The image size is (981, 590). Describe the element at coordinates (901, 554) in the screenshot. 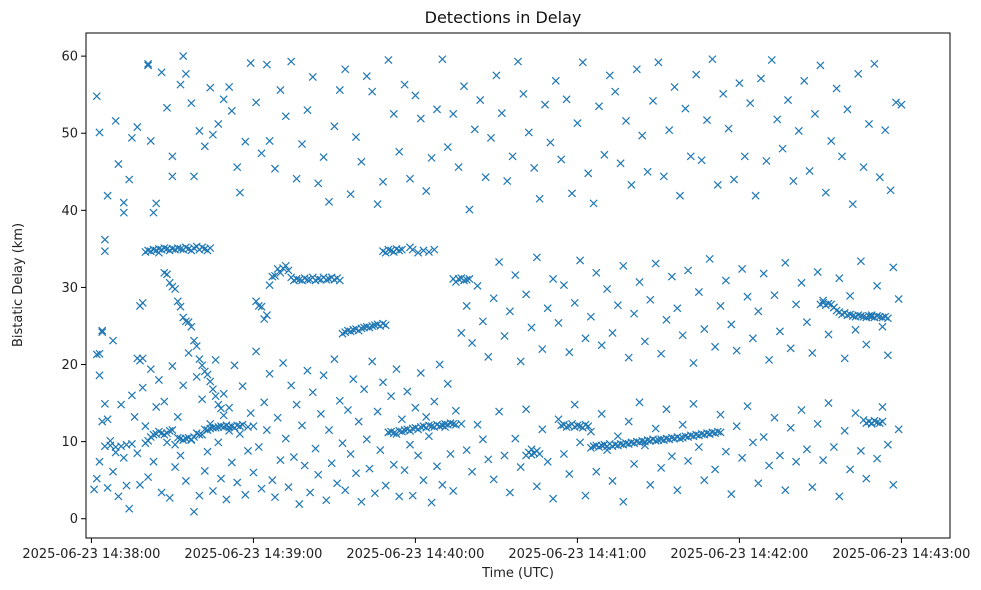

I see `x-tick-label: 2025-06-23 14:43:00` at that location.